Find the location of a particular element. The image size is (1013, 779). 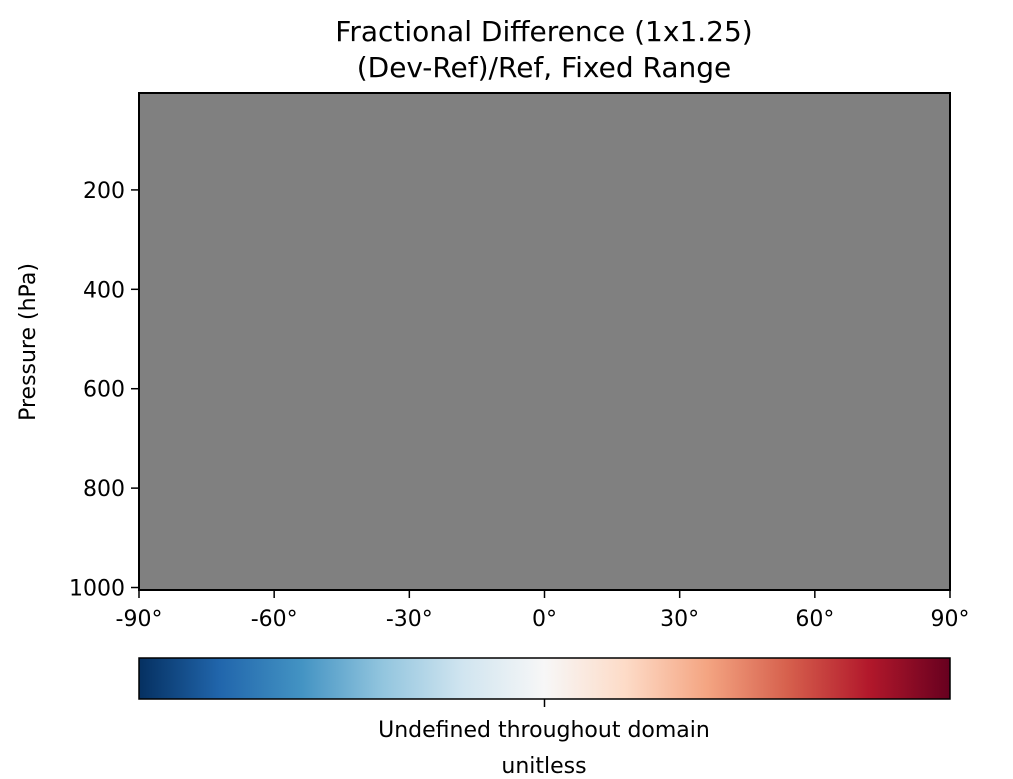

y-tick-label: 600 is located at coordinates (104, 390).